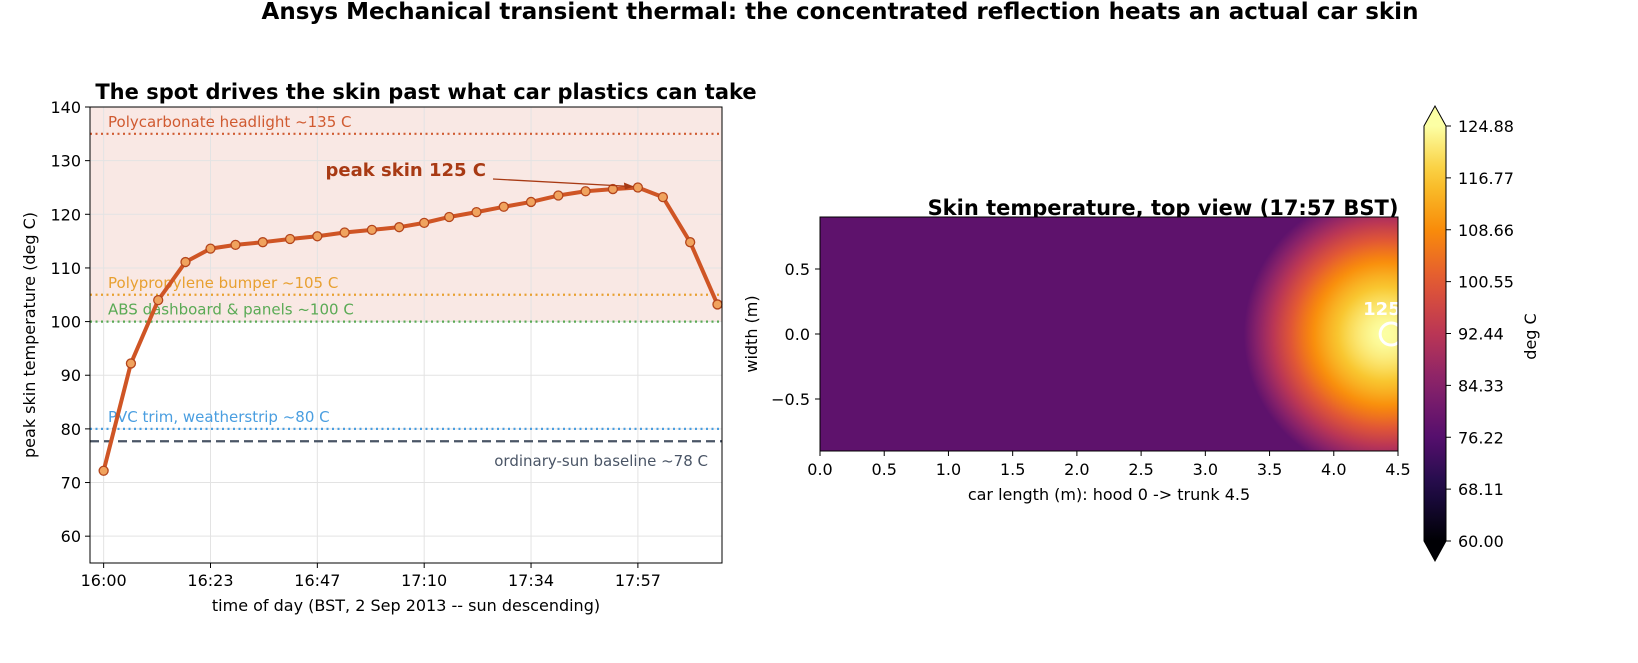 This screenshot has height=663, width=1638. Describe the element at coordinates (819, 469) in the screenshot. I see `x-tick-label: 0.0` at that location.